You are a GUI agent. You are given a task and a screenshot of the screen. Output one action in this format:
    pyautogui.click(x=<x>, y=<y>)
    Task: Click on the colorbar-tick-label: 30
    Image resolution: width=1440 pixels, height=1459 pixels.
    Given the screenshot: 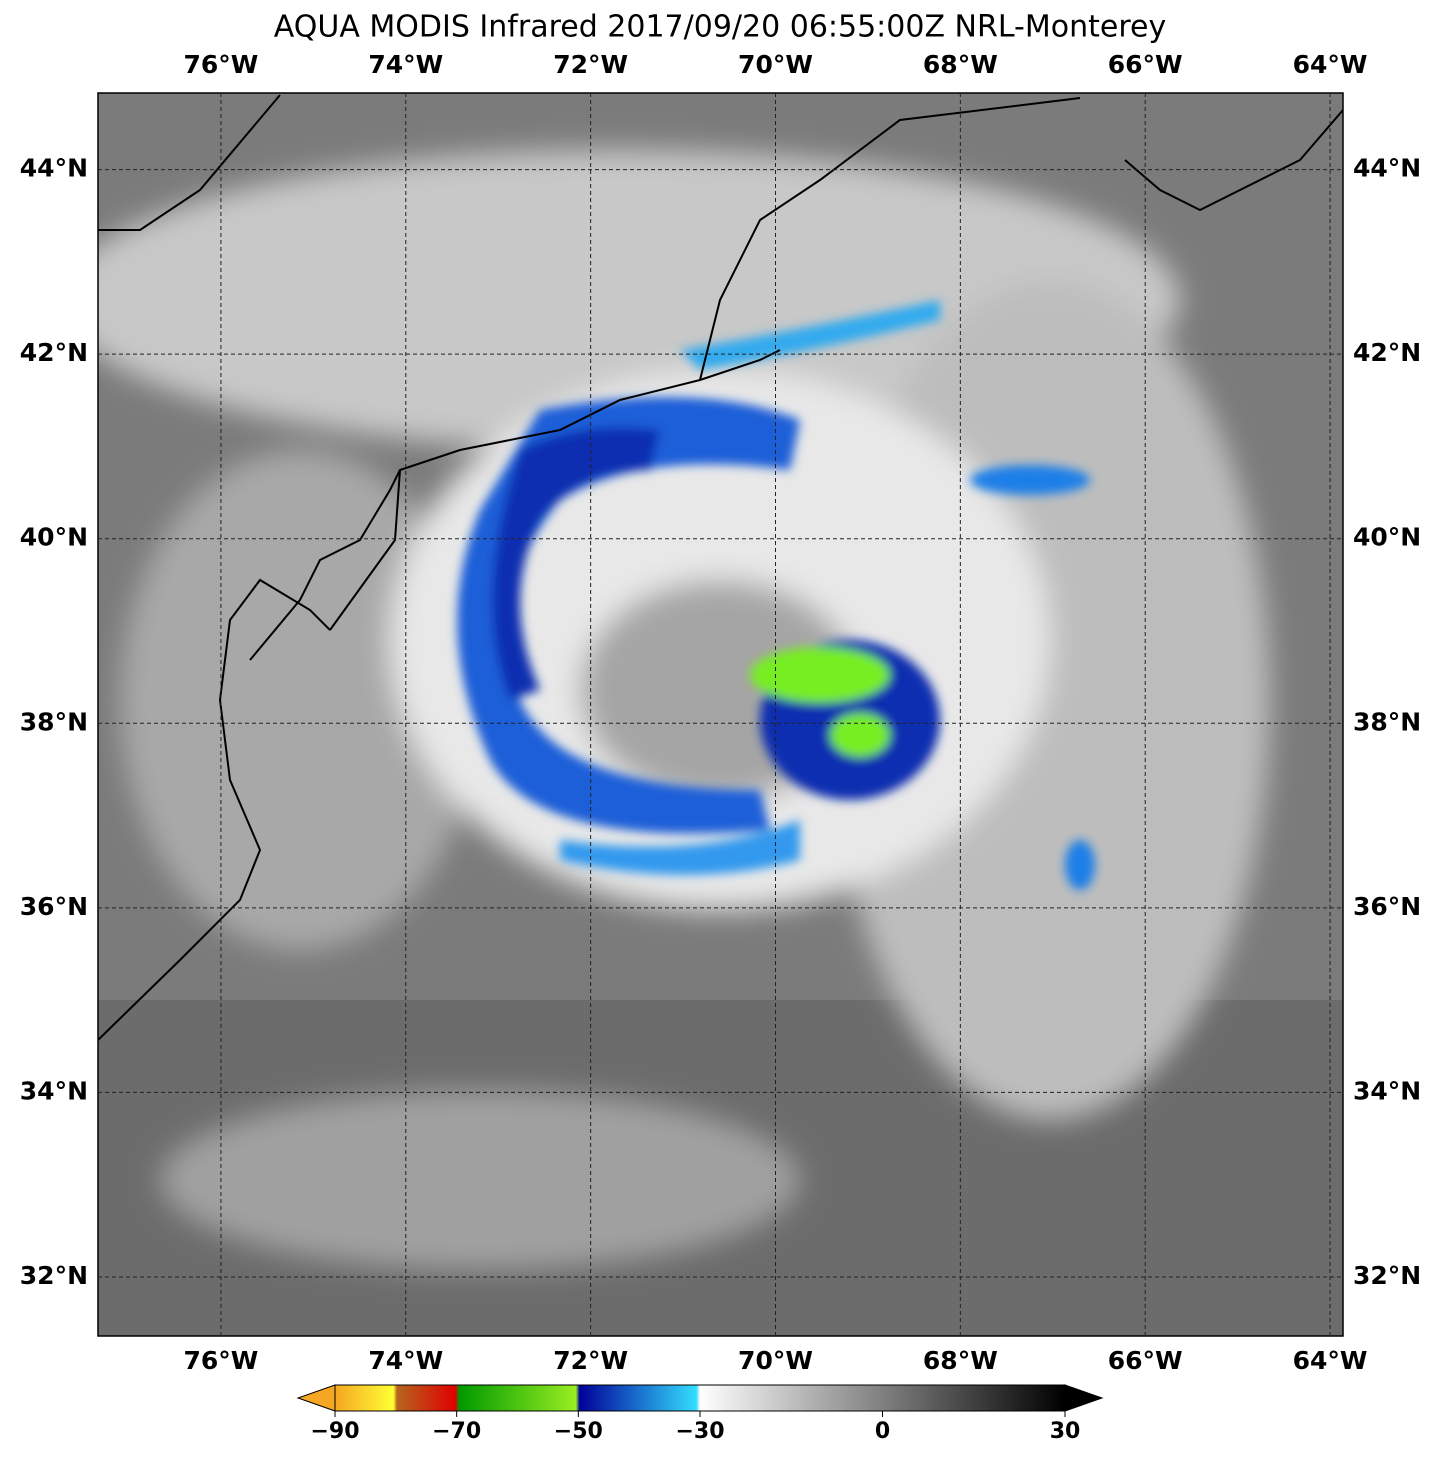 What is the action you would take?
    pyautogui.click(x=1065, y=1431)
    